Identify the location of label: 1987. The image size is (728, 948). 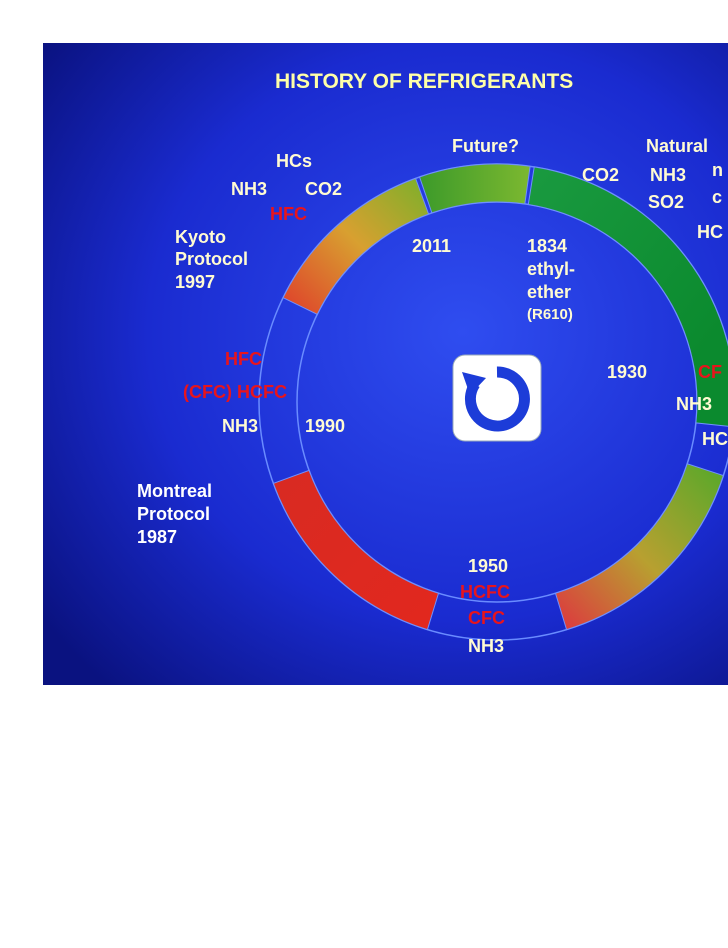
(157, 537).